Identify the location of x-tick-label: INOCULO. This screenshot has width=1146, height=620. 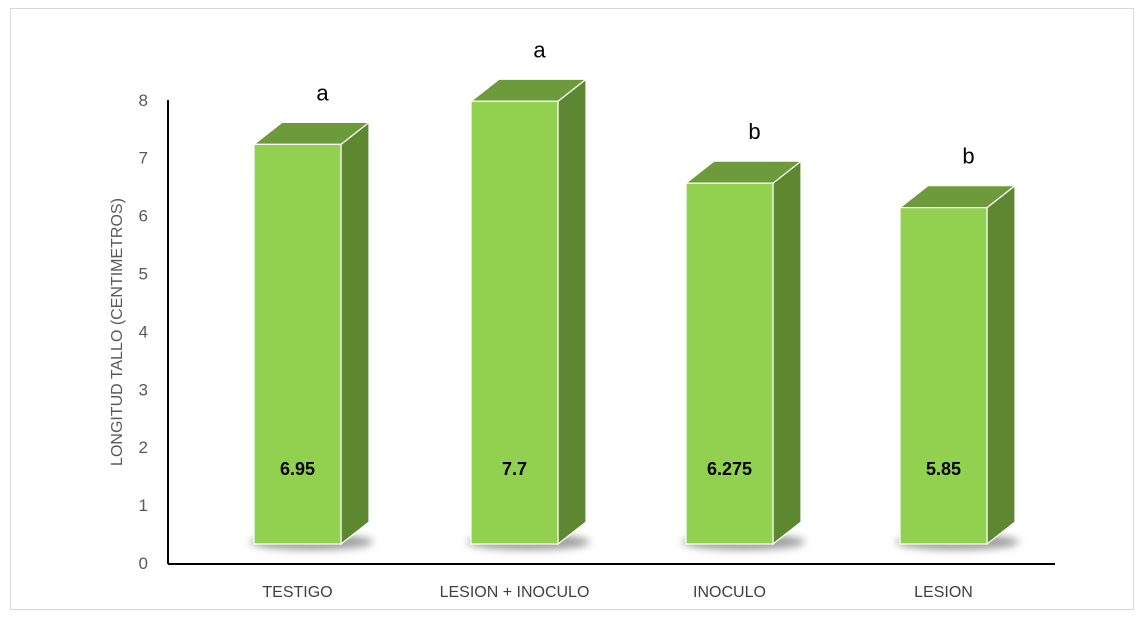
(729, 592).